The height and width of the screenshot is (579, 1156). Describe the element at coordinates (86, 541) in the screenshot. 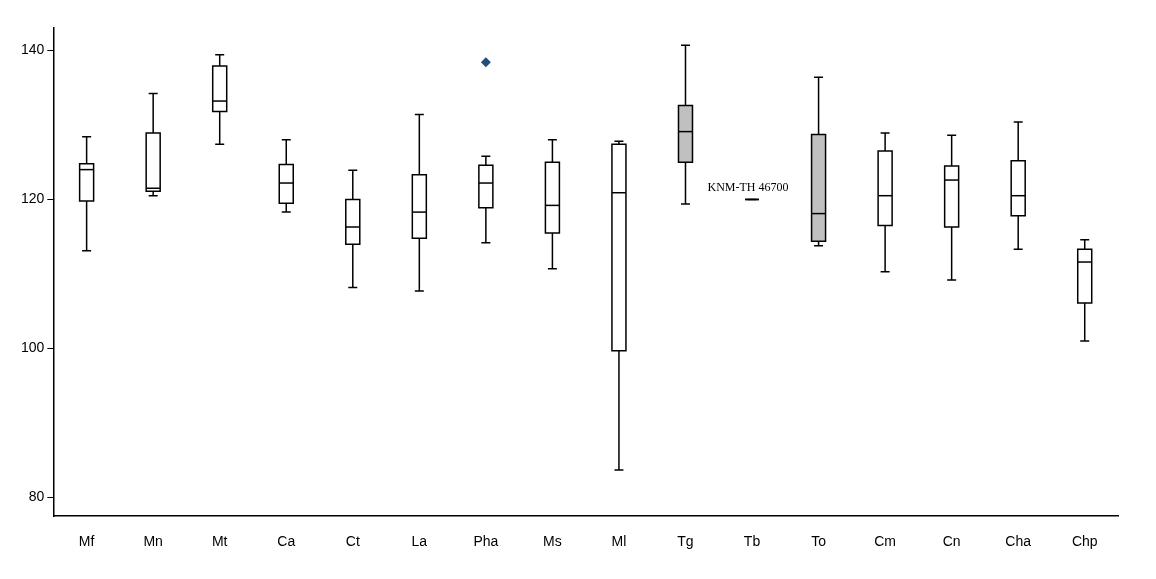

I see `x-tick-label: Mf` at that location.